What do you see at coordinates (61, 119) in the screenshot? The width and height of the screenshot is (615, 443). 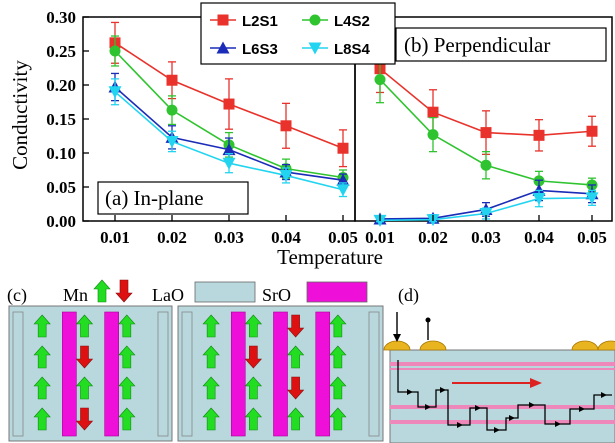 I see `panel-a-ytick-label: 0.15` at bounding box center [61, 119].